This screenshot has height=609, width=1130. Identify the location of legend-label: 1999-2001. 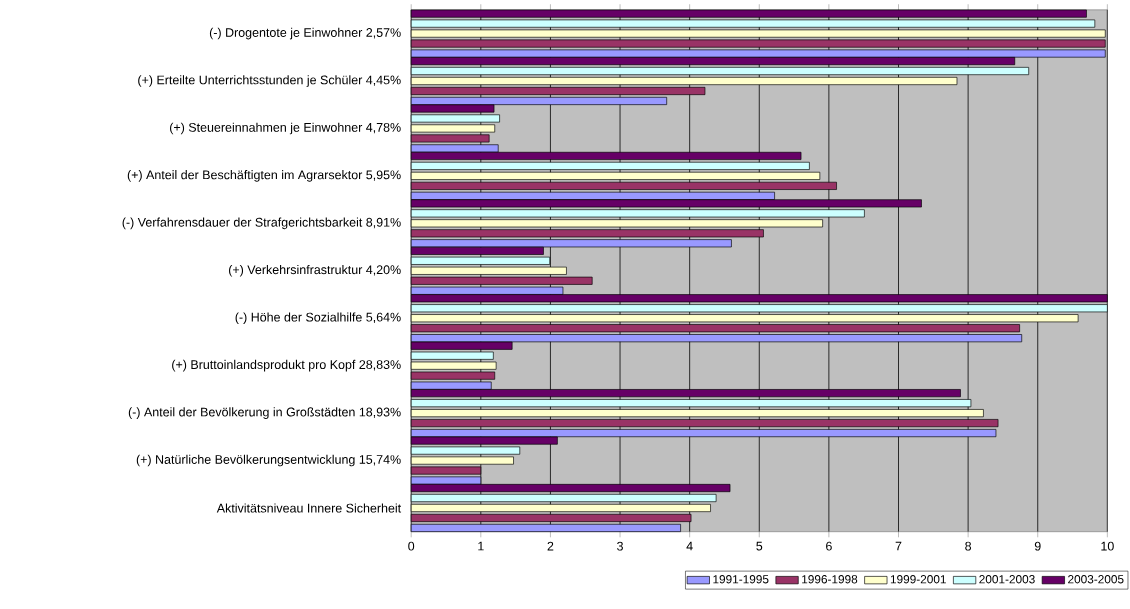
(918, 579).